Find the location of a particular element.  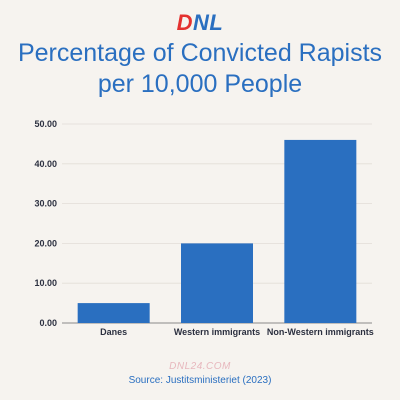

bar-western-immigrants is located at coordinates (217, 283).